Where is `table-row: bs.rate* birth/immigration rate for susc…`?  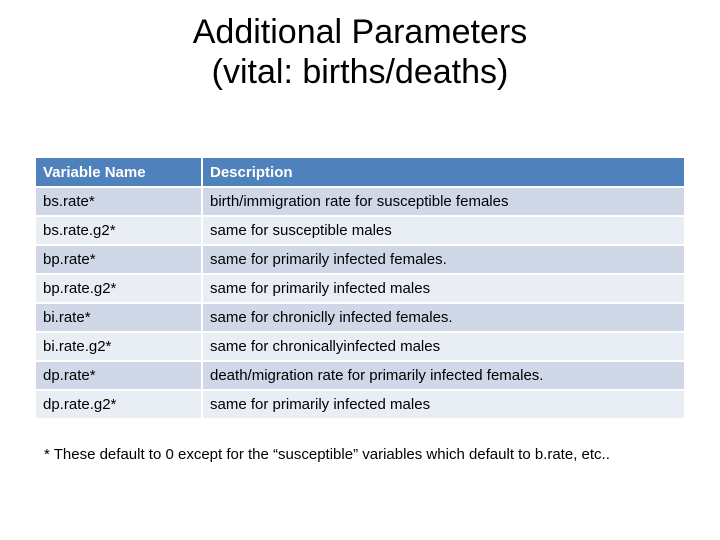 table-row: bs.rate* birth/immigration rate for susc… is located at coordinates (360, 201).